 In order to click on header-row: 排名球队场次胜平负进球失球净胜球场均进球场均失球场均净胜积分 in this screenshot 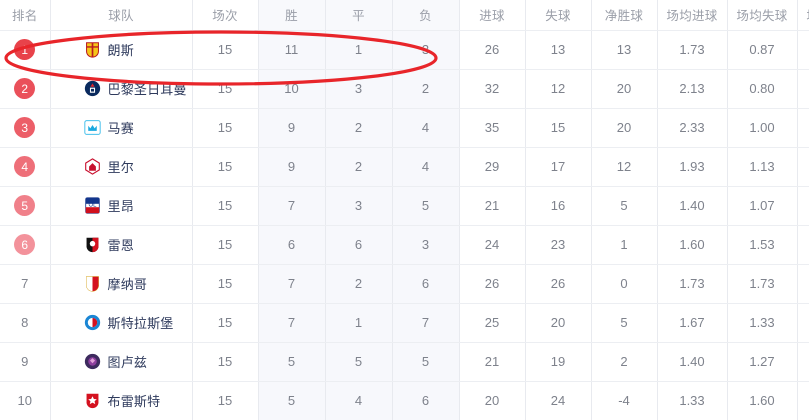, I will do `click(404, 15)`.